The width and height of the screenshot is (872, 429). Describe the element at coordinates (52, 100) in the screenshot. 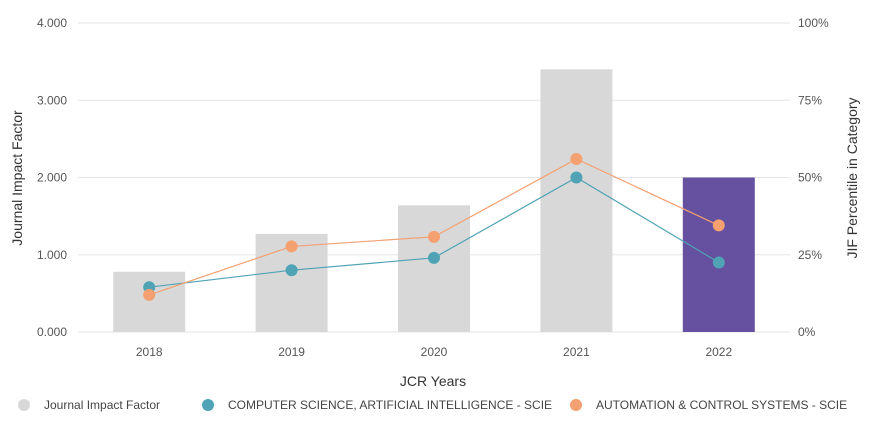

I see `y-tick-label: 3.000` at that location.